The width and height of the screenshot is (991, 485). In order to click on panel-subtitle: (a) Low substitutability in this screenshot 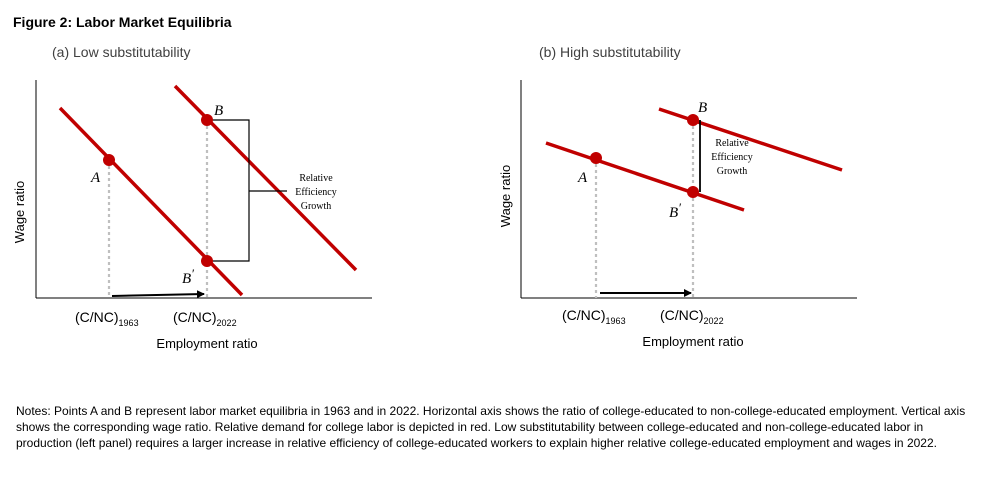, I will do `click(121, 52)`.